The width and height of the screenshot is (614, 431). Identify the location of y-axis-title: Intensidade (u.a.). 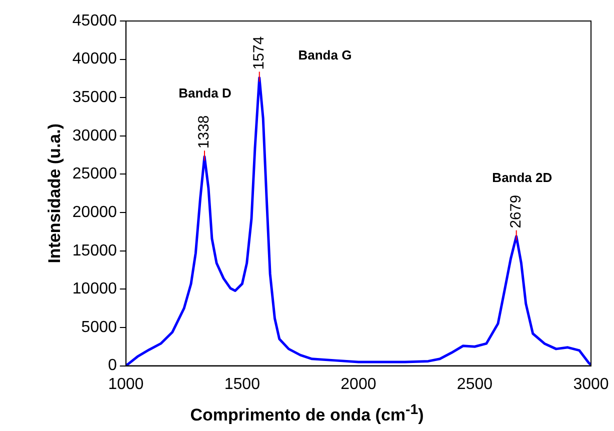
(54, 194).